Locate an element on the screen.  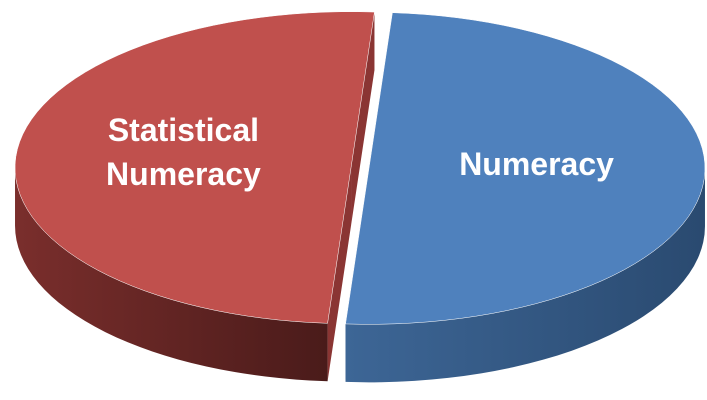
slice-label: Statistical Numeracy is located at coordinates (183, 152).